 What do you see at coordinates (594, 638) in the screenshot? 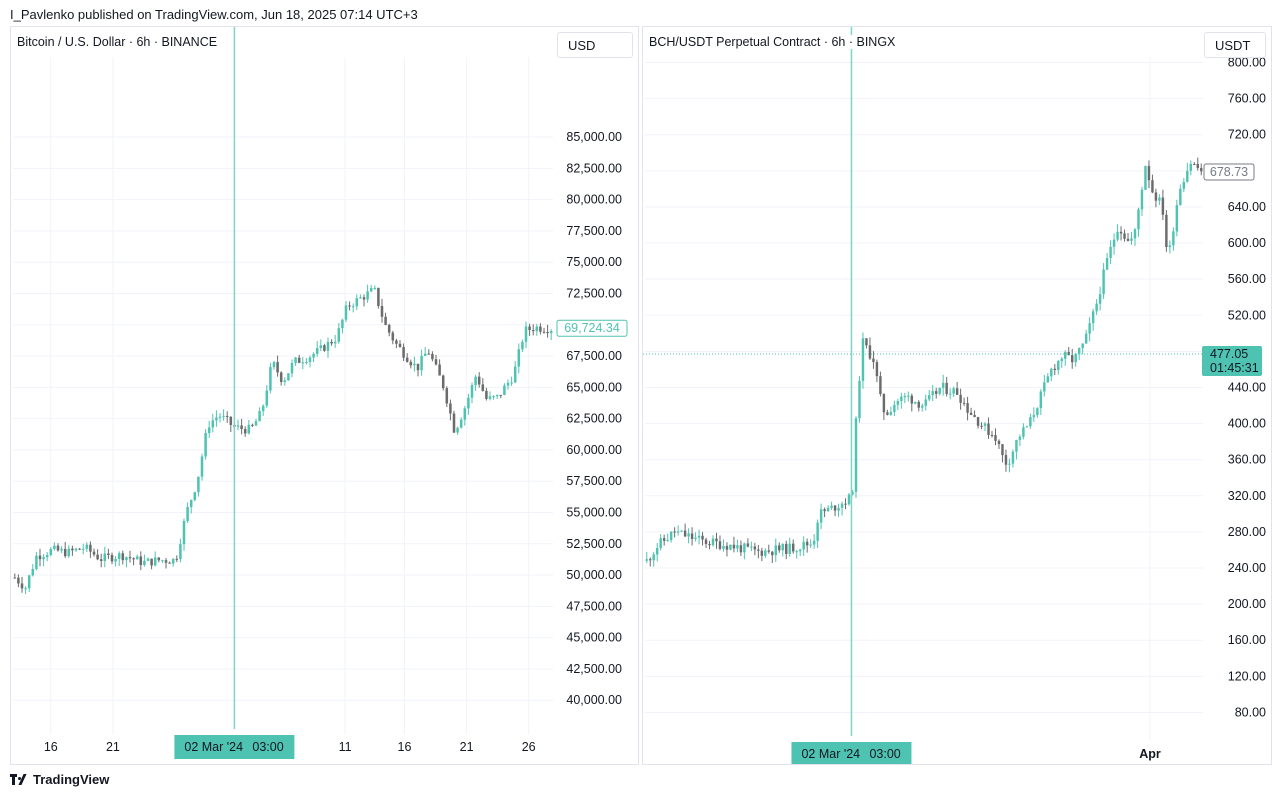
I see `y-tick-label: 45,000.00` at bounding box center [594, 638].